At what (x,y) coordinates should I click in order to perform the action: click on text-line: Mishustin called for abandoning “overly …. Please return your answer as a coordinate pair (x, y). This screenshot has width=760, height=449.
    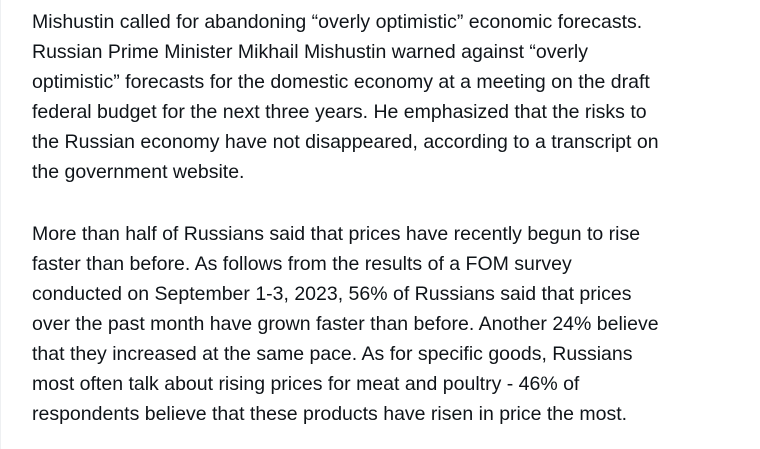
    Looking at the image, I should click on (337, 22).